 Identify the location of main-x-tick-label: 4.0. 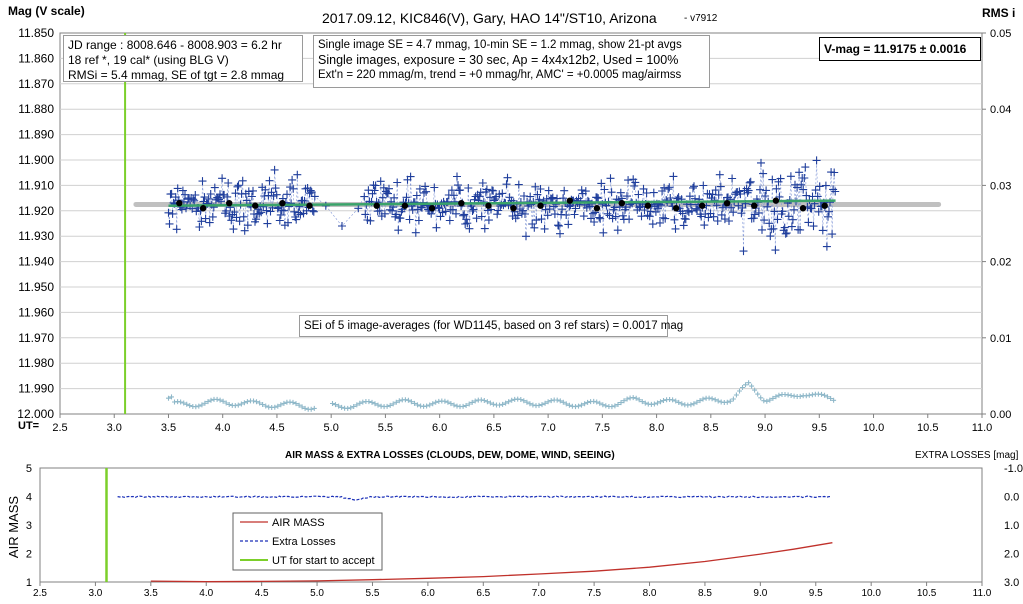
(222, 428).